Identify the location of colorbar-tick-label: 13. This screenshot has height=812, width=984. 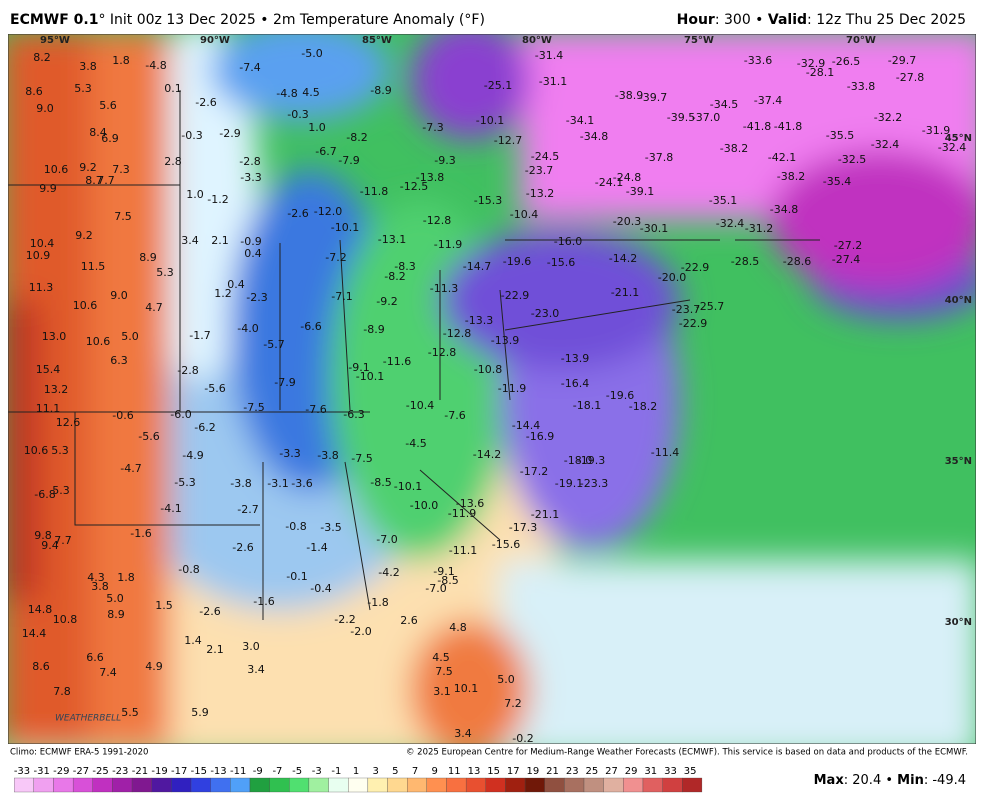
(474, 771).